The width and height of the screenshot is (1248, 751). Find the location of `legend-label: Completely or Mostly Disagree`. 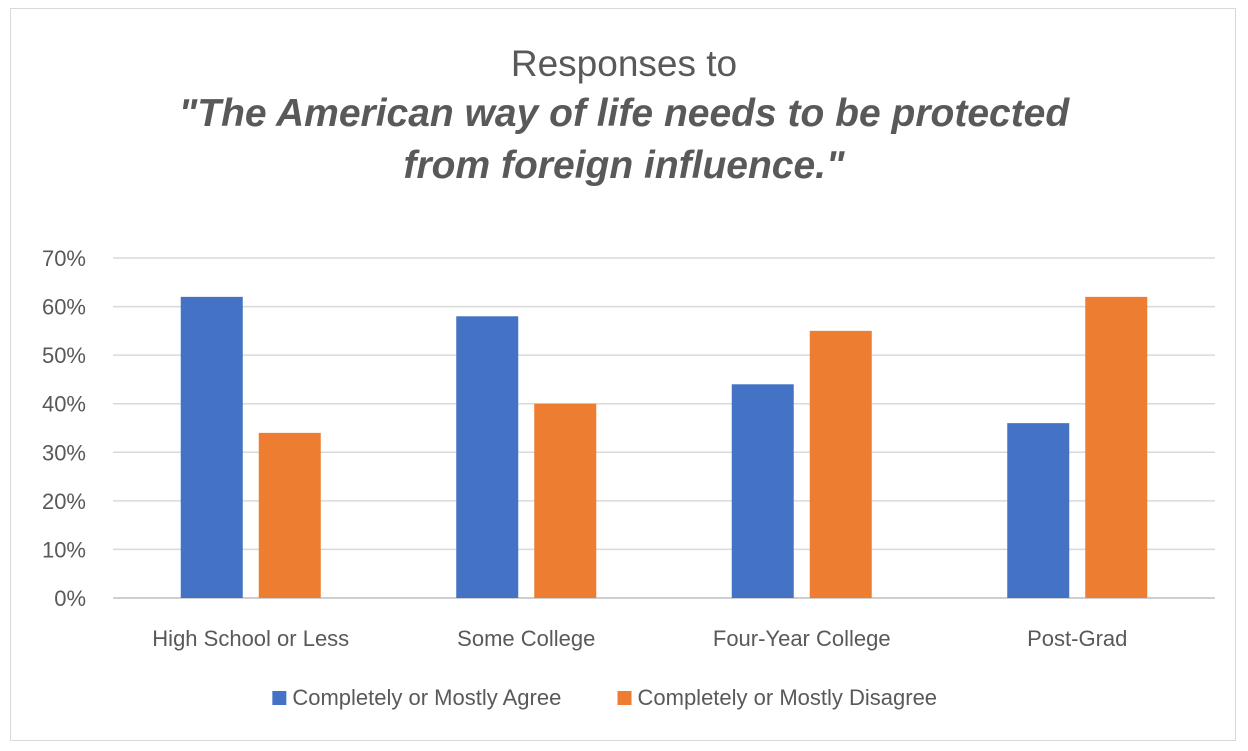

legend-label: Completely or Mostly Disagree is located at coordinates (788, 697).